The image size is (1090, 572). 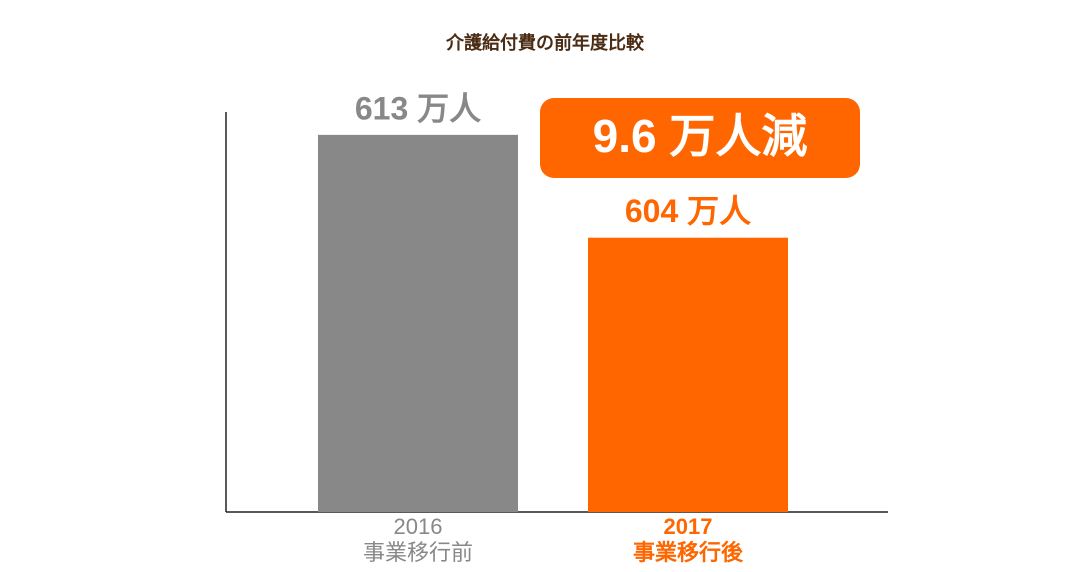 What do you see at coordinates (688, 526) in the screenshot?
I see `x-tick-label: 2017` at bounding box center [688, 526].